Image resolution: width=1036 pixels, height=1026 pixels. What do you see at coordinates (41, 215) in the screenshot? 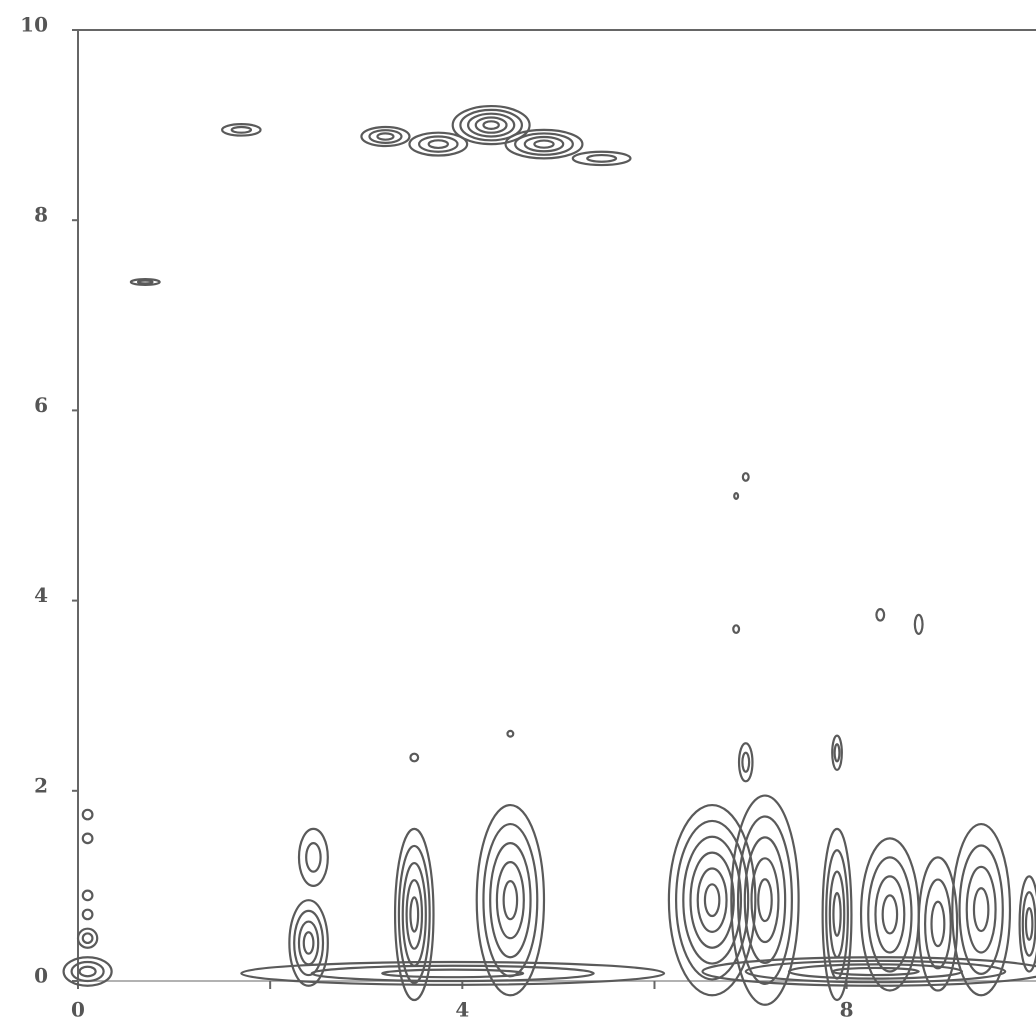
I see `y-tick-label: 8` at bounding box center [41, 215].